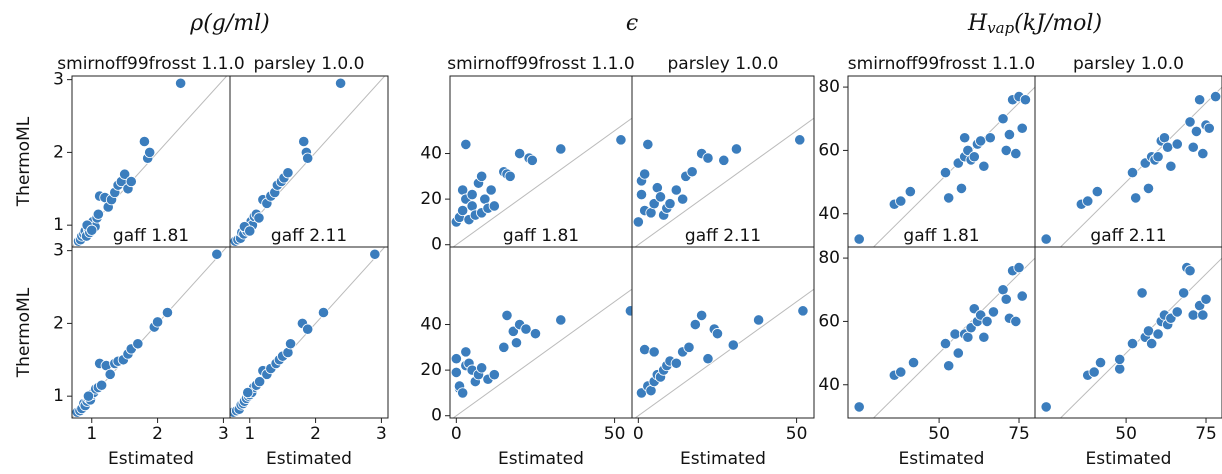 The height and width of the screenshot is (474, 1222). I want to click on title-subscript: vap, so click(1000, 28).